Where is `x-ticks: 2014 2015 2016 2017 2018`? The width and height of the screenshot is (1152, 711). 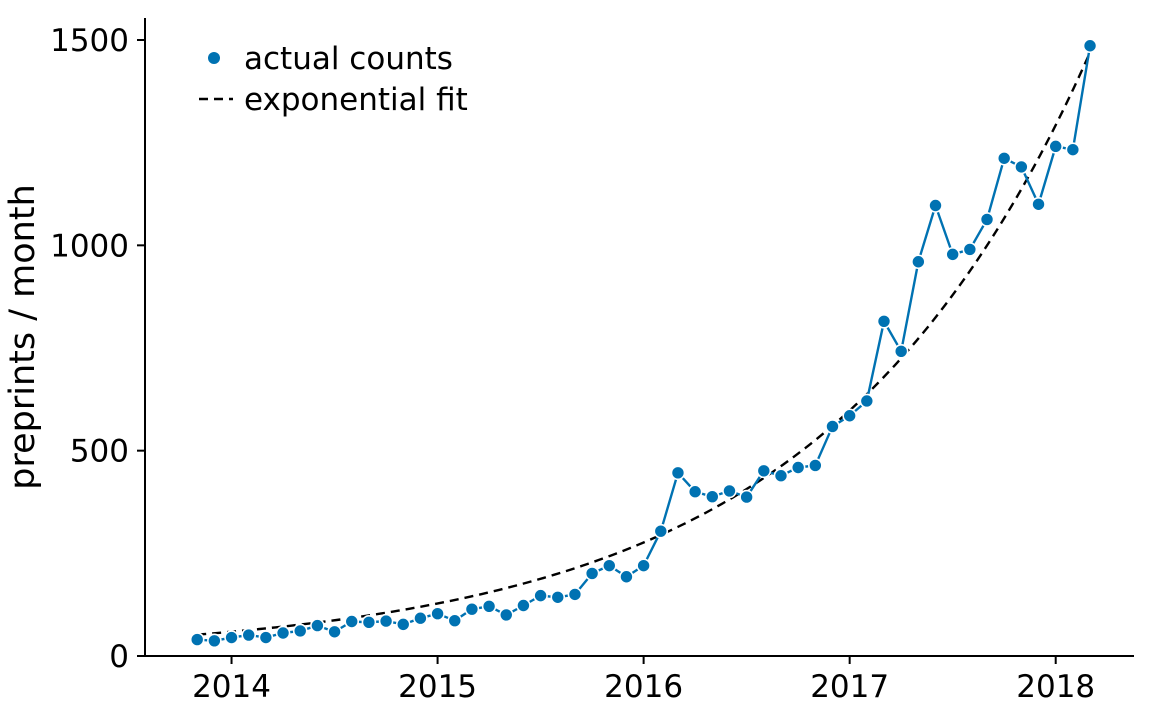 x-ticks: 2014 2015 2016 2017 2018 is located at coordinates (643, 680).